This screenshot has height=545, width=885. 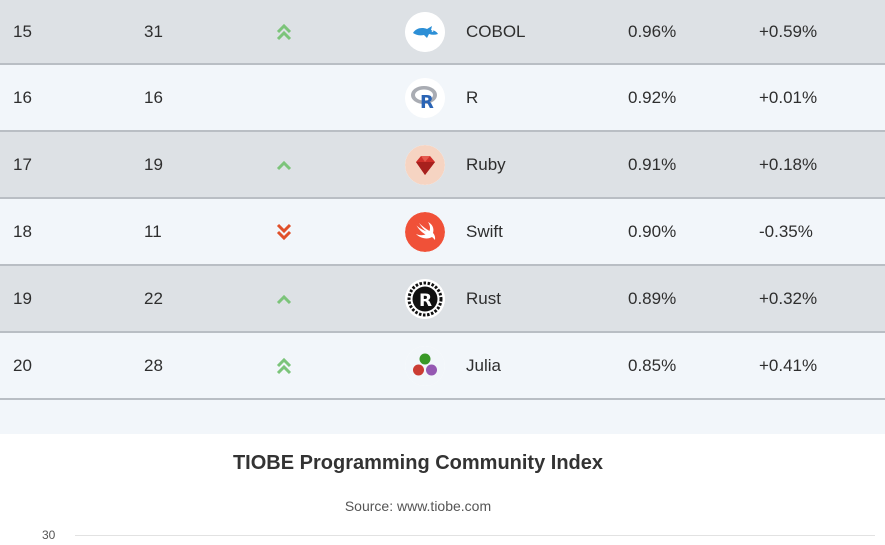 I want to click on rating-value: 0.85%, so click(x=652, y=365).